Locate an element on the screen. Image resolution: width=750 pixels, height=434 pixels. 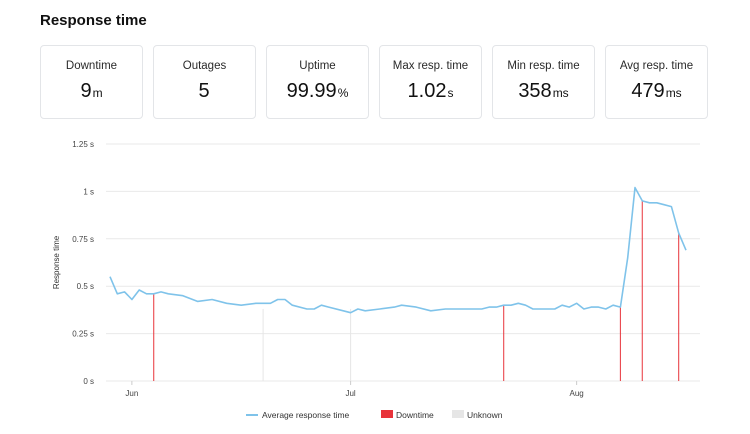
stat-value: 1.02s is located at coordinates (431, 91).